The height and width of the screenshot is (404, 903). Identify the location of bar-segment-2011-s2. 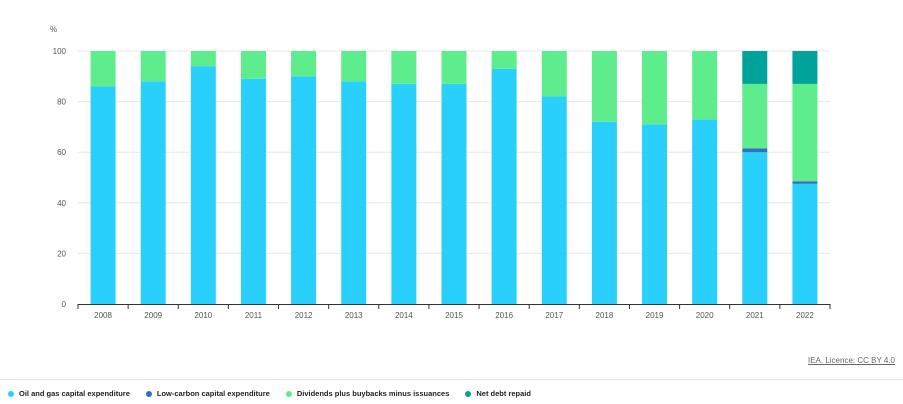
(253, 65).